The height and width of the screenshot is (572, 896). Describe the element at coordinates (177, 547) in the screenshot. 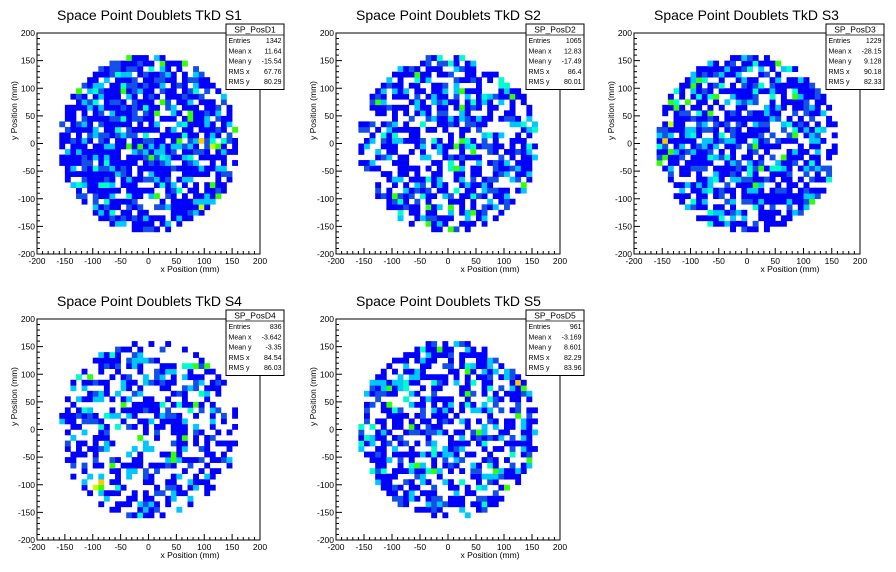

I see `x-tick-label: 50` at that location.